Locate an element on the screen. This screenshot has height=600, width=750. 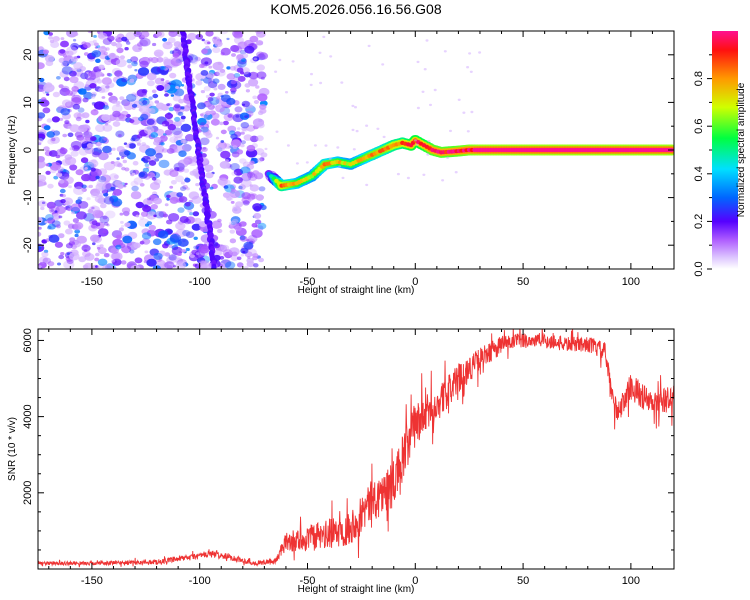
snr-x-tick-label: -50 is located at coordinates (308, 581).